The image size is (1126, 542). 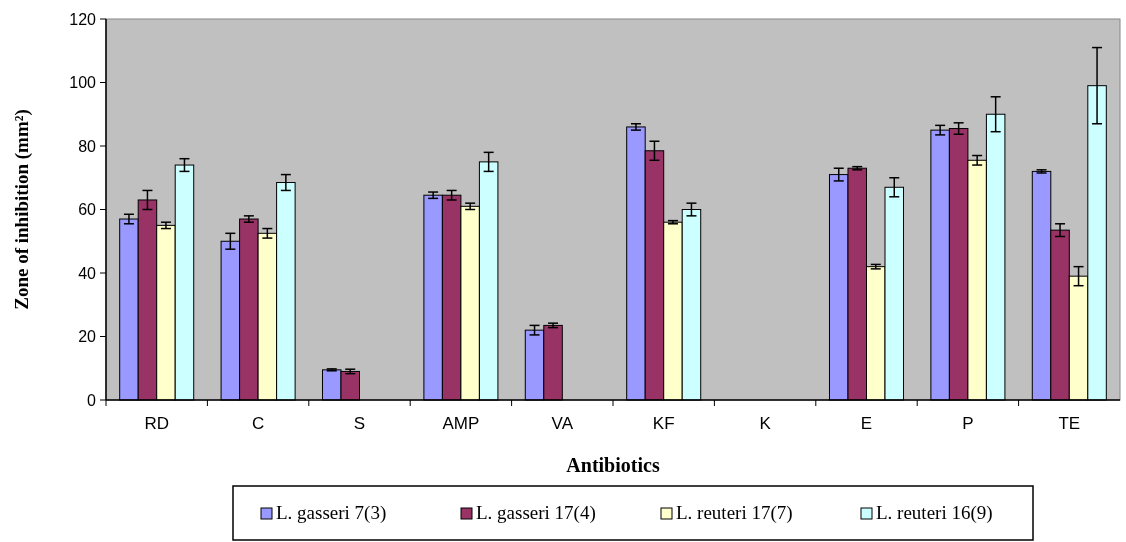 I want to click on x-tick-label: KF, so click(x=663, y=423).